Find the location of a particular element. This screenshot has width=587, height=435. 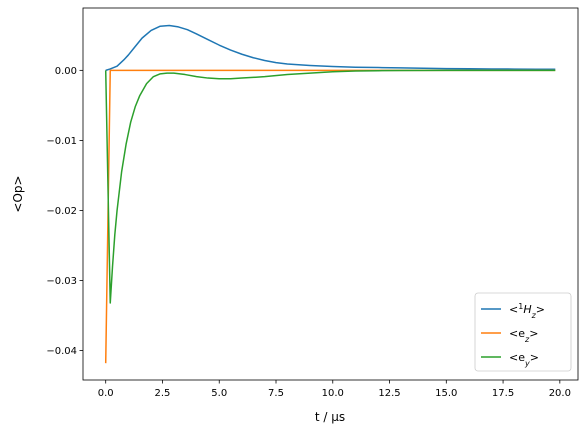

legend-label-3: <ey> is located at coordinates (524, 359).